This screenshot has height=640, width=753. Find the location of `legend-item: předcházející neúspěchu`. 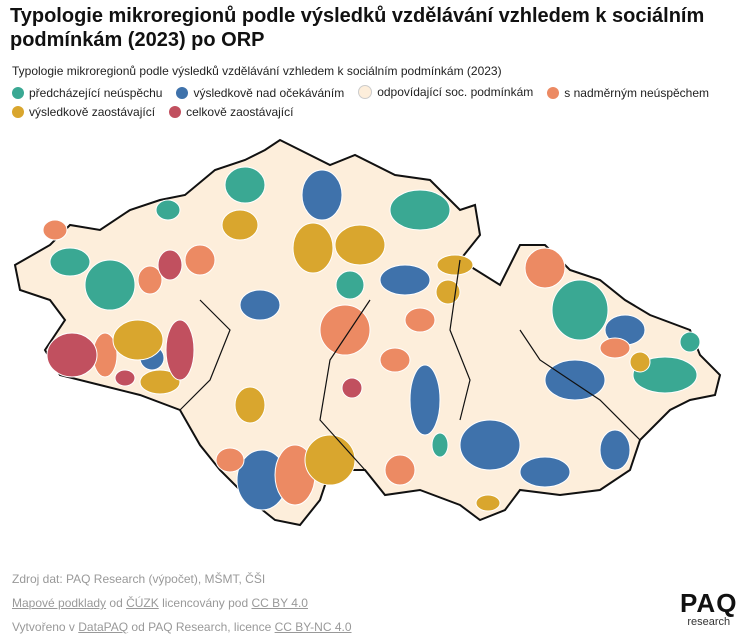

legend-item: předcházející neúspěchu is located at coordinates (87, 93).